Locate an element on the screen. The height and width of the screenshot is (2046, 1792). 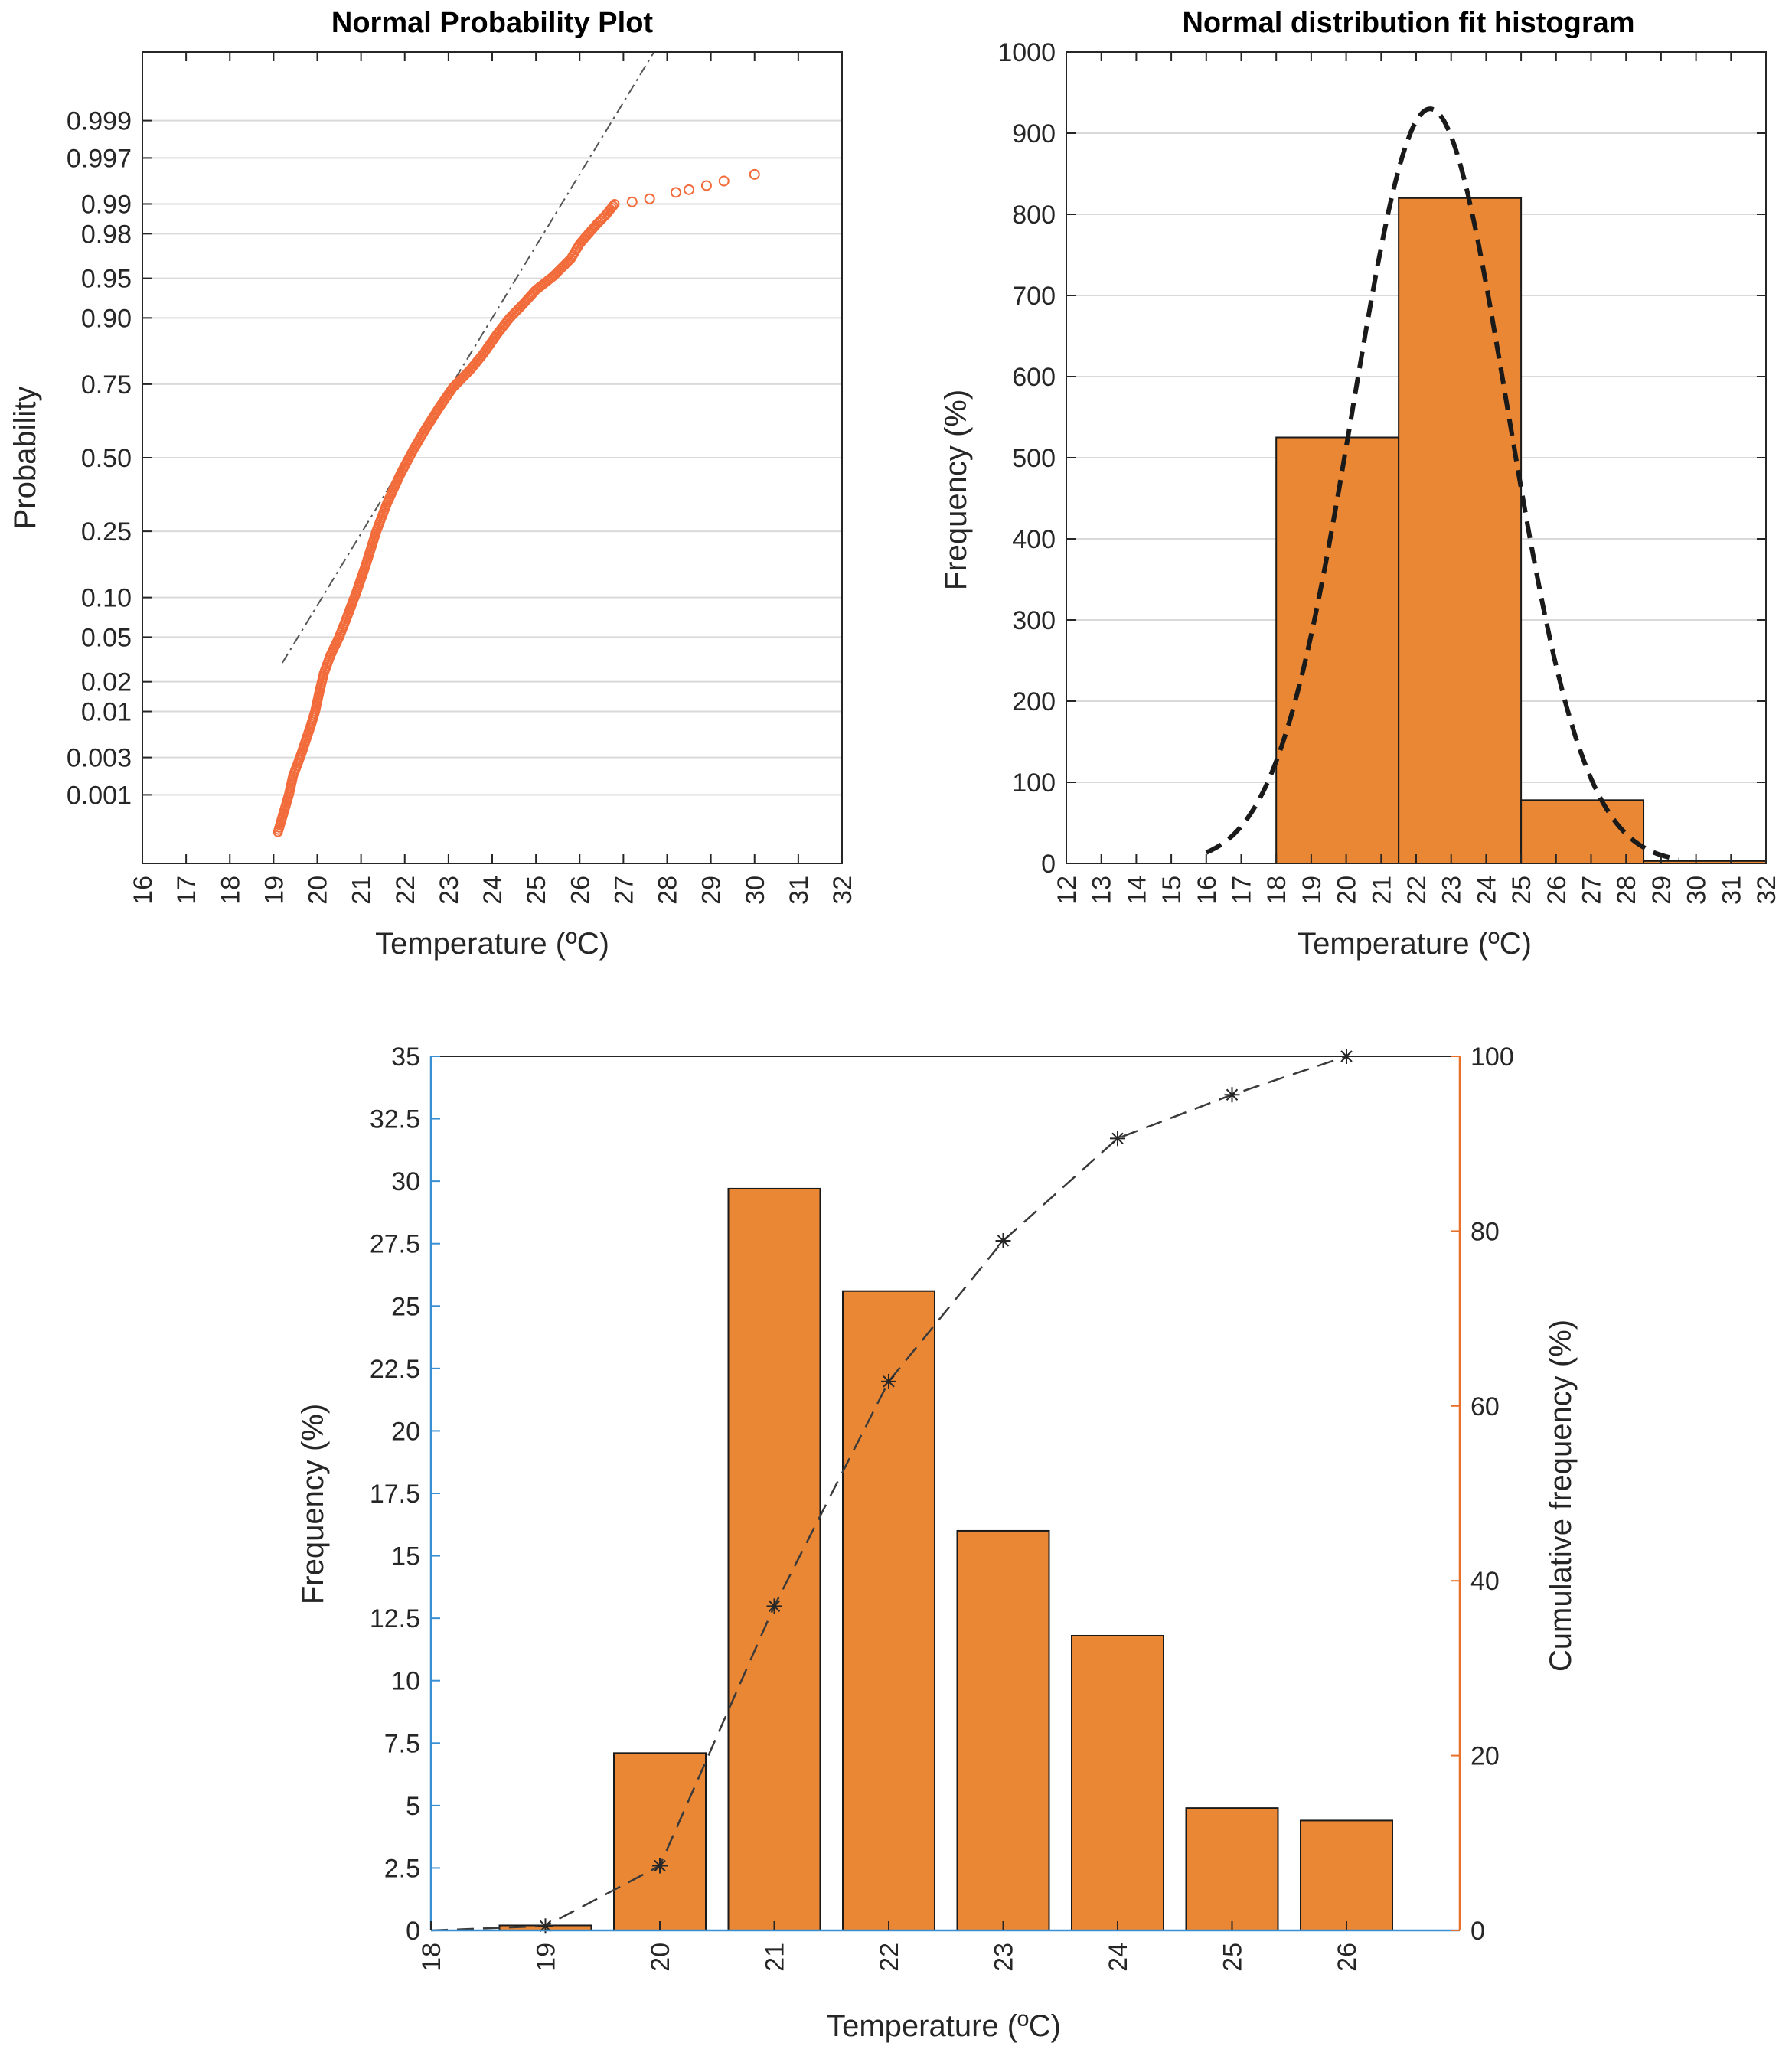
y-tick-label: 0.003 is located at coordinates (100, 758).